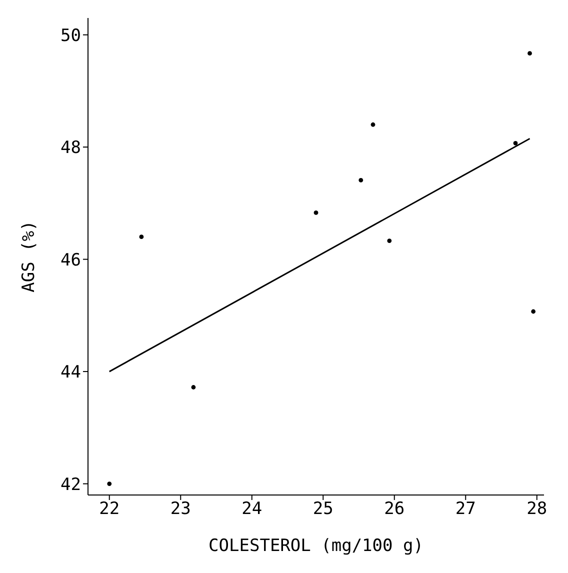 The height and width of the screenshot is (573, 568). What do you see at coordinates (70, 484) in the screenshot?
I see `y-tick-label: 42` at bounding box center [70, 484].